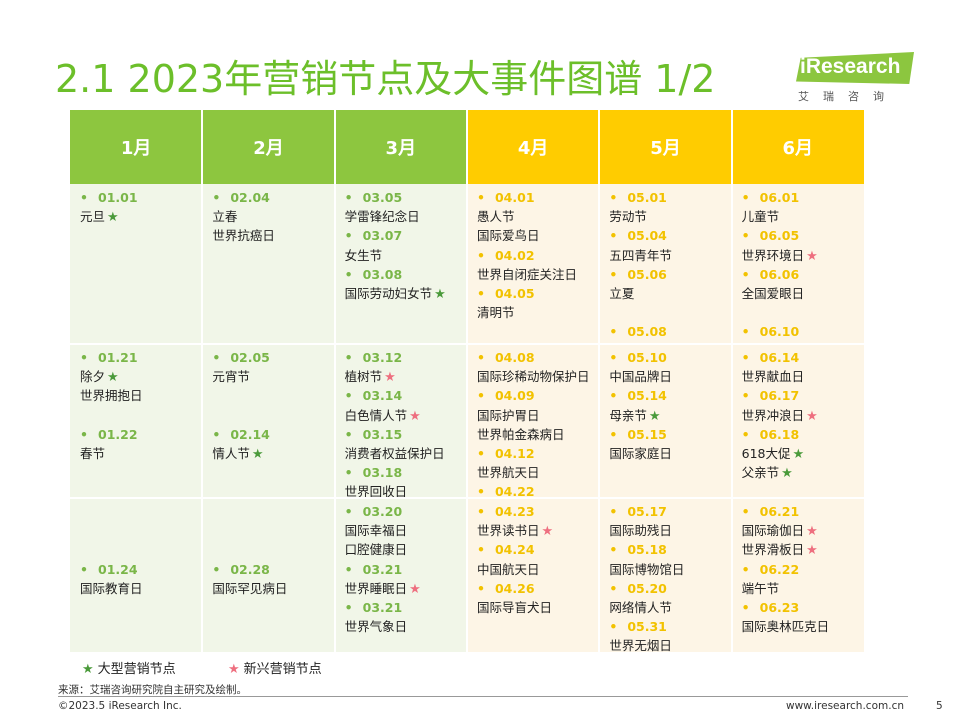  Describe the element at coordinates (118, 569) in the screenshot. I see `event-date-text: 01.24` at that location.